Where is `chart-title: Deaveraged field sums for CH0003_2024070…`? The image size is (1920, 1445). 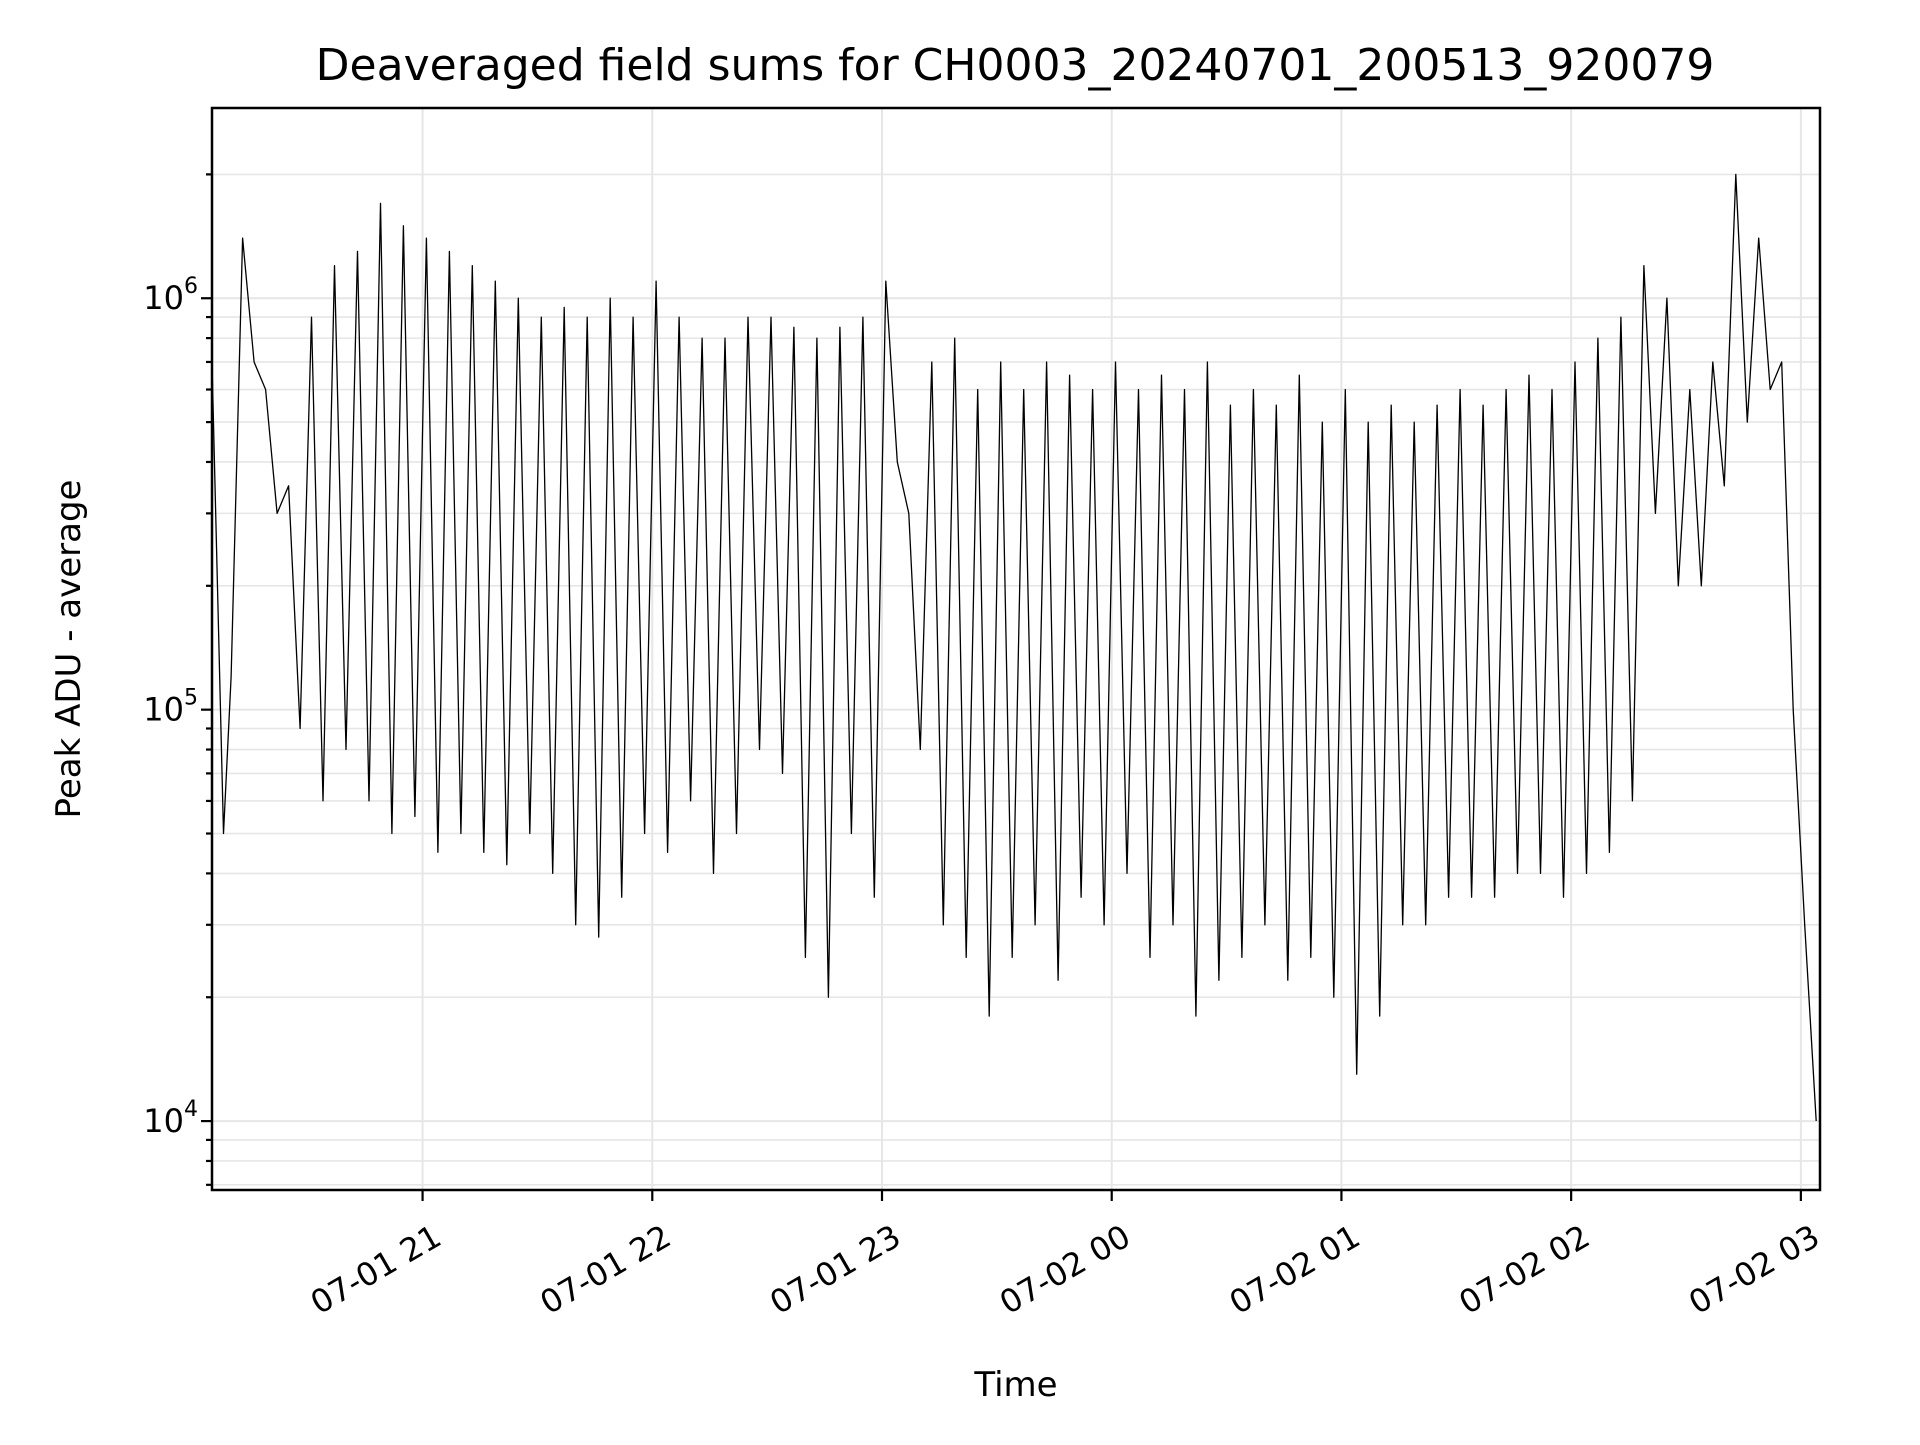
chart-title: Deaveraged field sums for CH0003_2024070… is located at coordinates (1015, 65).